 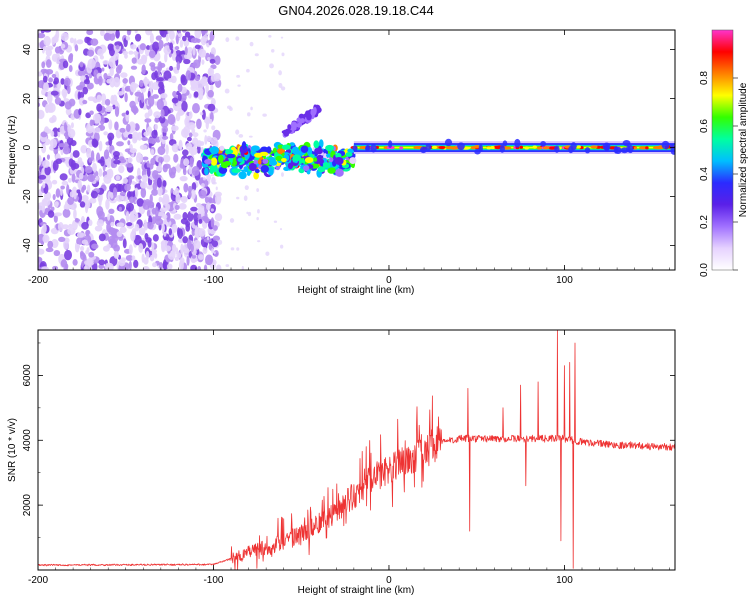 I want to click on upper-arm-blob, so click(x=298, y=119).